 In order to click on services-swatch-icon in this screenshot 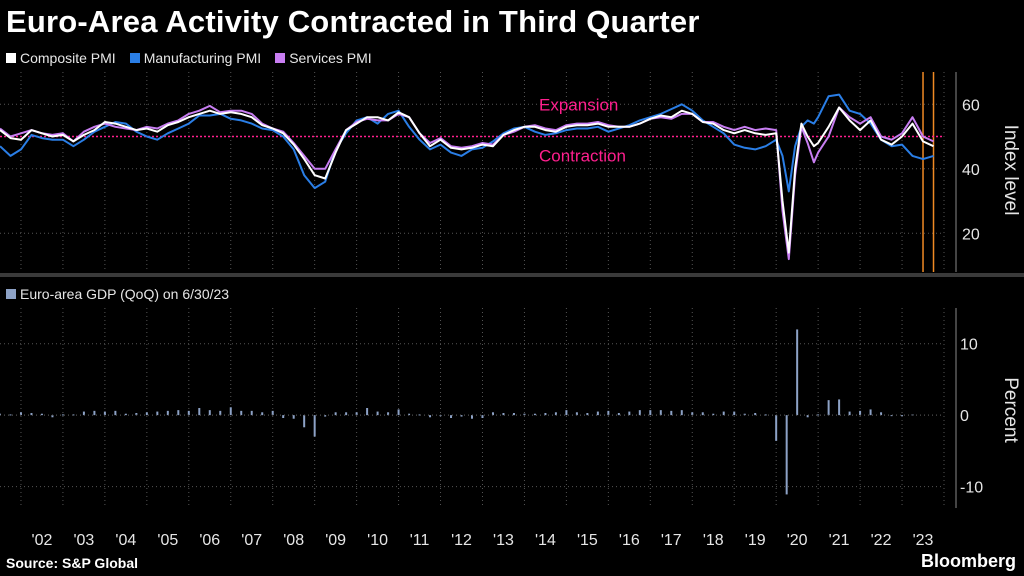, I will do `click(280, 58)`.